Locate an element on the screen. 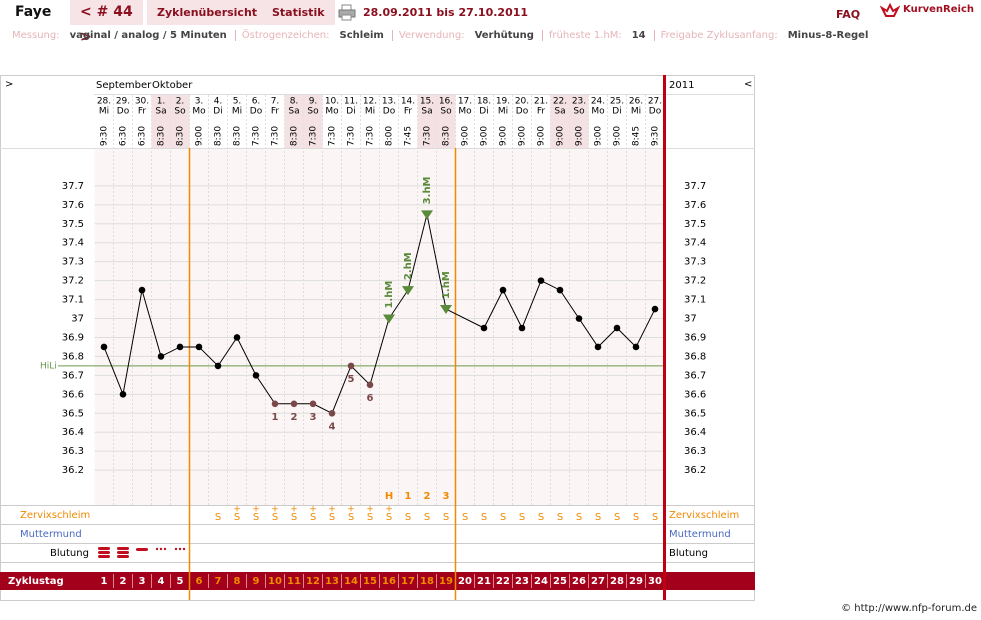 The width and height of the screenshot is (981, 620). info-value: 14 is located at coordinates (638, 35).